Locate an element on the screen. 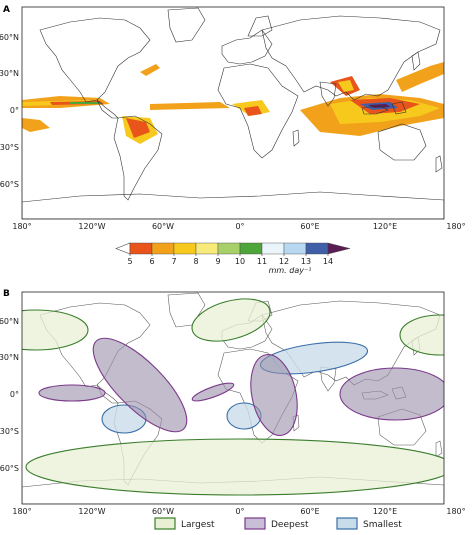 The width and height of the screenshot is (474, 535). panel-a-rainfall-field is located at coordinates (233, 103).